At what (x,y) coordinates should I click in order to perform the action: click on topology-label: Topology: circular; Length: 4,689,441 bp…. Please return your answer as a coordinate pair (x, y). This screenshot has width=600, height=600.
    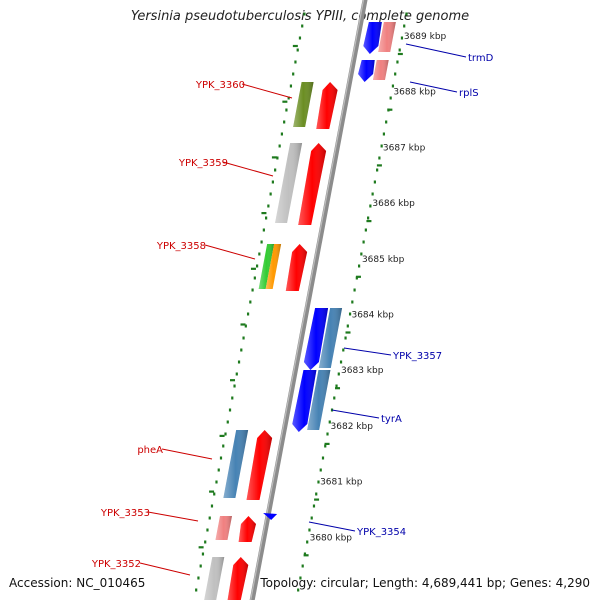
    Looking at the image, I should click on (425, 583).